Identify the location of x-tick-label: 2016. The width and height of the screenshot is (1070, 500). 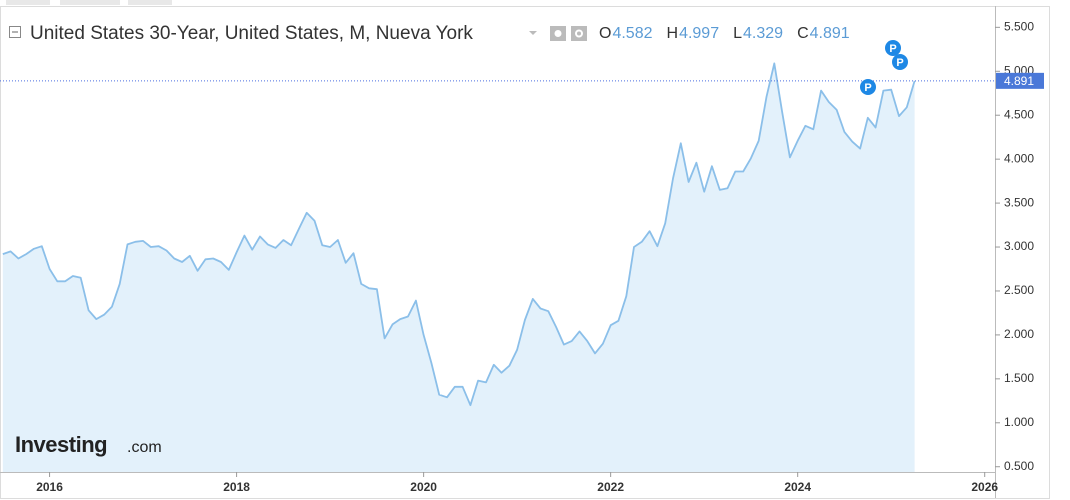
(49, 487).